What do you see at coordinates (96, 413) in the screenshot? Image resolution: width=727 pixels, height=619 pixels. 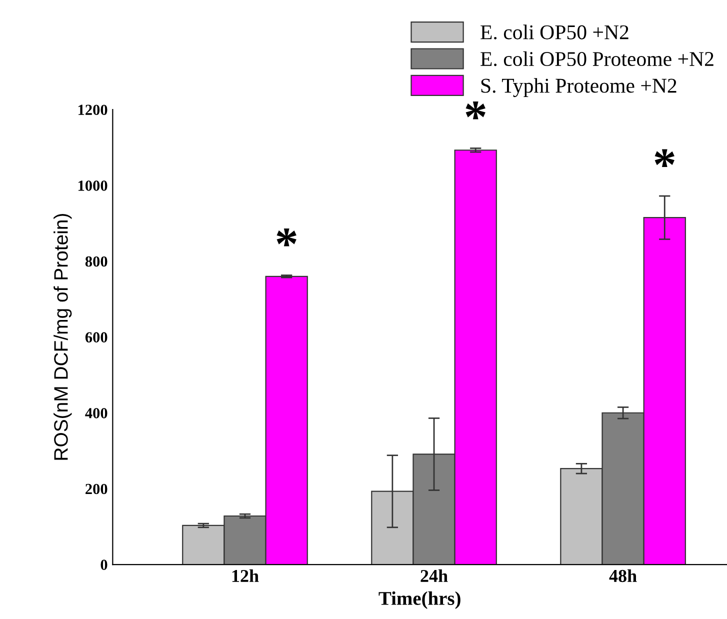 I see `y-tick-label: 400` at bounding box center [96, 413].